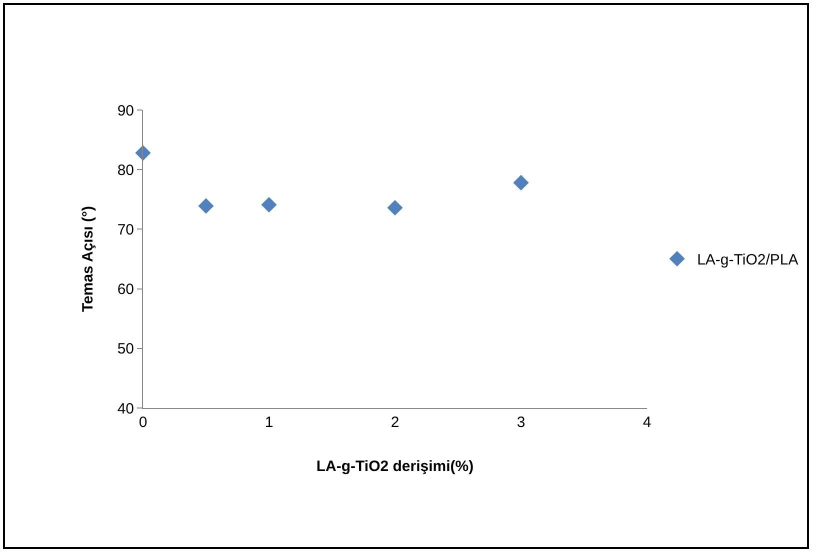 This screenshot has width=816, height=556. What do you see at coordinates (647, 422) in the screenshot?
I see `x-tick-label: 4` at bounding box center [647, 422].